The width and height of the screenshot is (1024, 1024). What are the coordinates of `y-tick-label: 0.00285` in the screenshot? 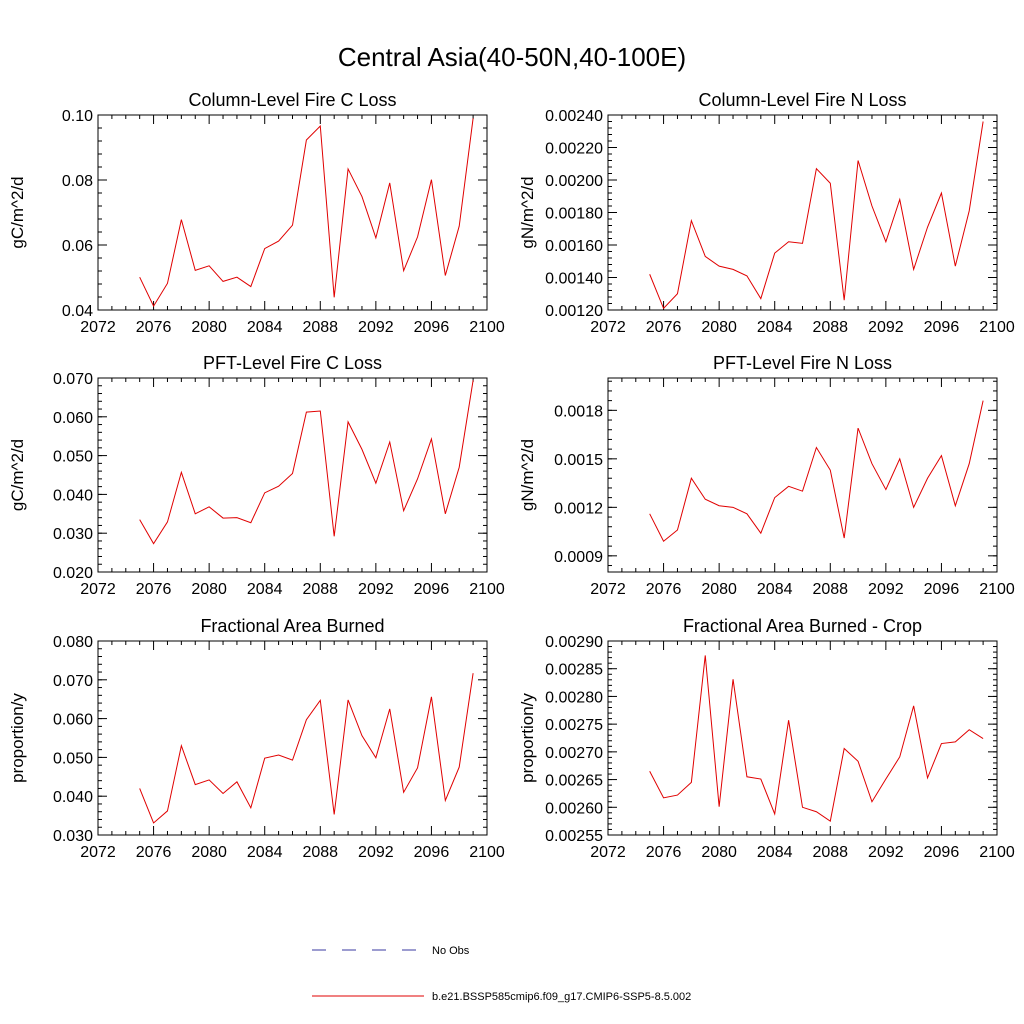 It's located at (574, 670).